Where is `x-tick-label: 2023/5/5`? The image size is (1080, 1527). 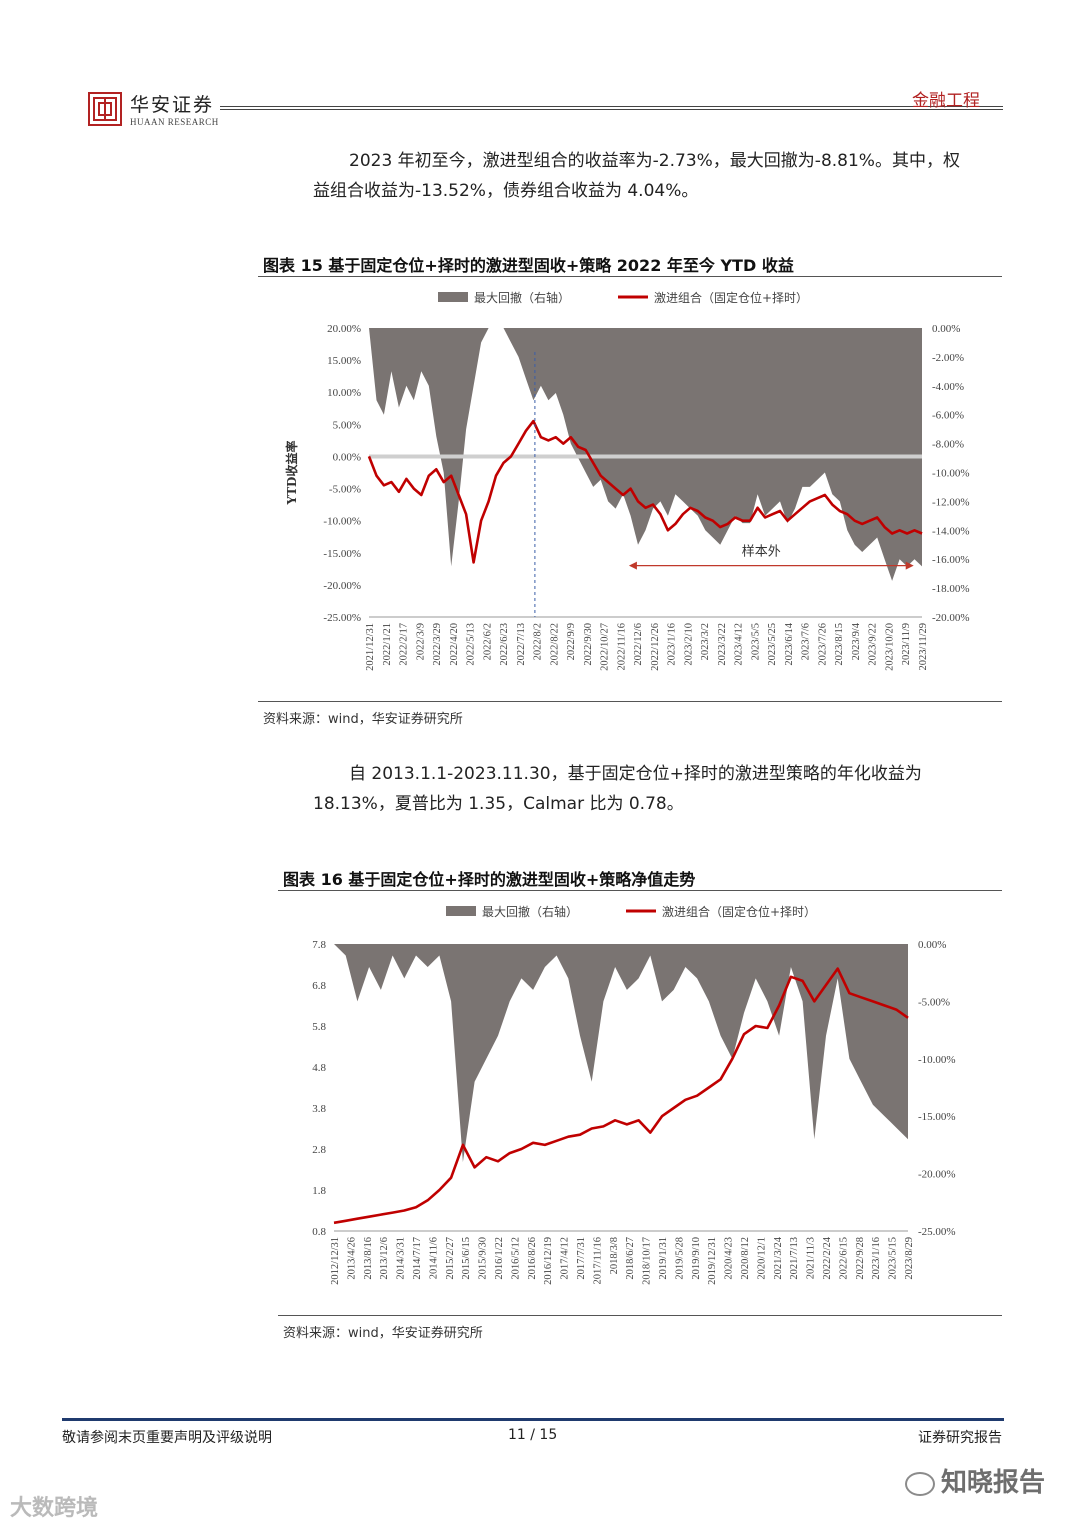
x-tick-label: 2023/5/5 is located at coordinates (755, 641).